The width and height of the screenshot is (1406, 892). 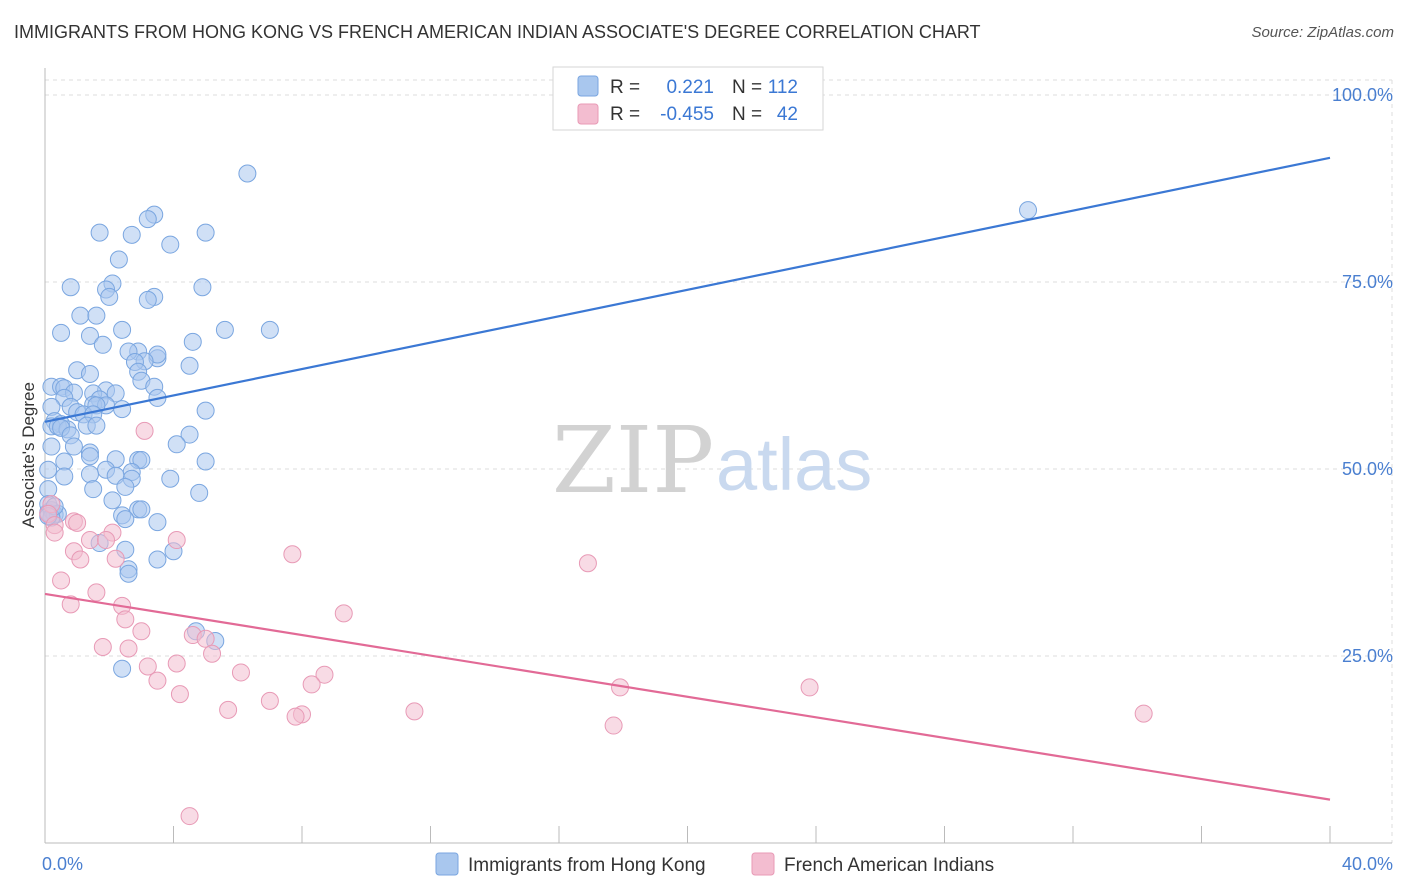 What do you see at coordinates (794, 464) in the screenshot?
I see `watermark-atlas: atlas` at bounding box center [794, 464].